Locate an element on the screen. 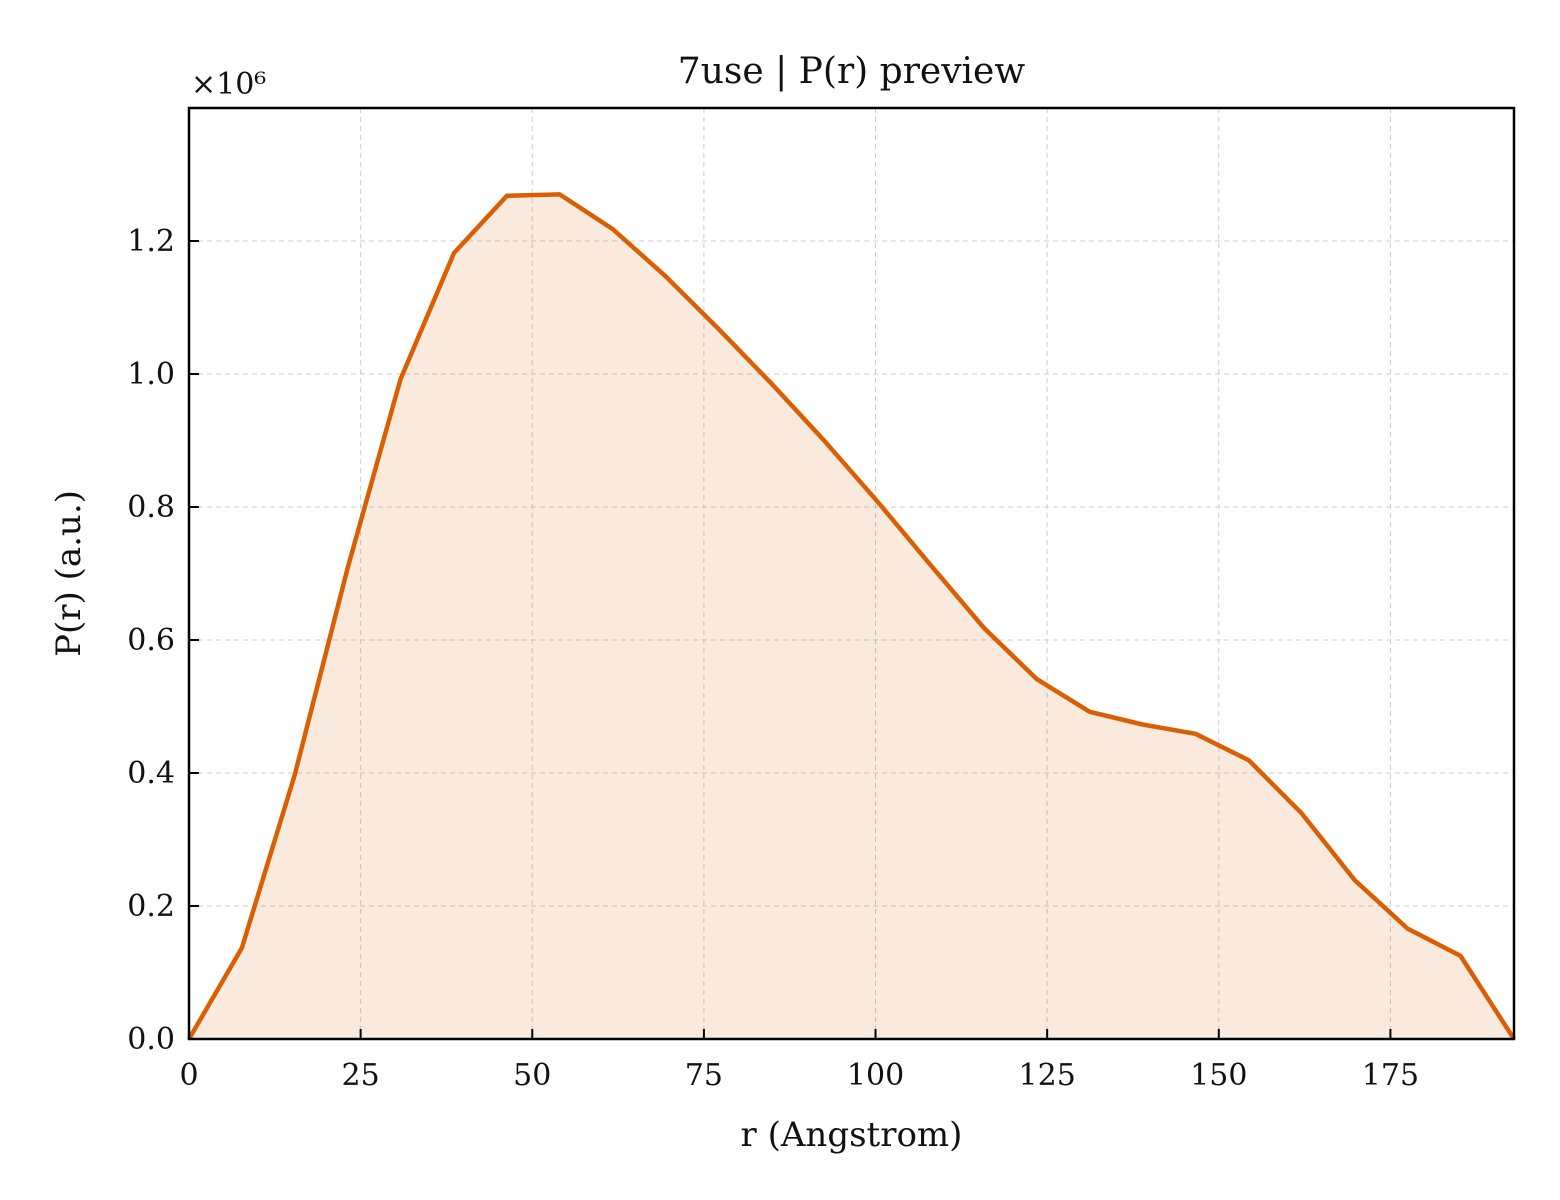 Image resolution: width=1560 pixels, height=1200 pixels. y-axis-label: P(r) (a.u.) is located at coordinates (69, 573).